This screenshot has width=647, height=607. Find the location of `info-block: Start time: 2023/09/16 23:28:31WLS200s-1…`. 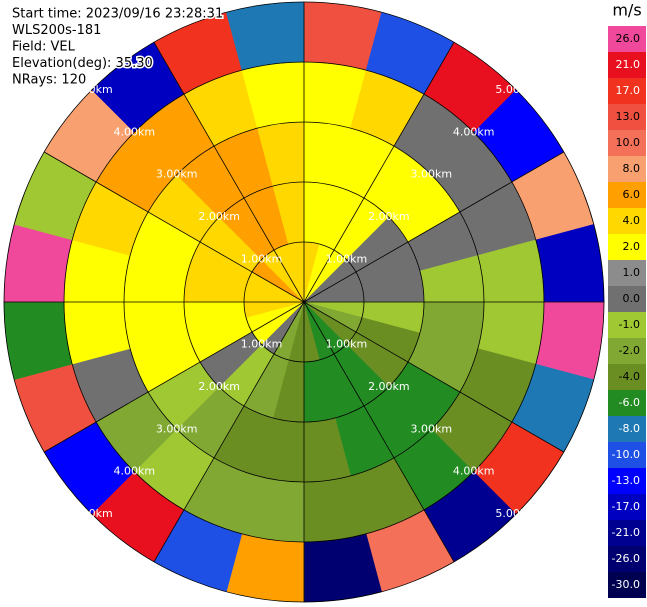

info-block: Start time: 2023/09/16 23:28:31WLS200s-1… is located at coordinates (118, 47).